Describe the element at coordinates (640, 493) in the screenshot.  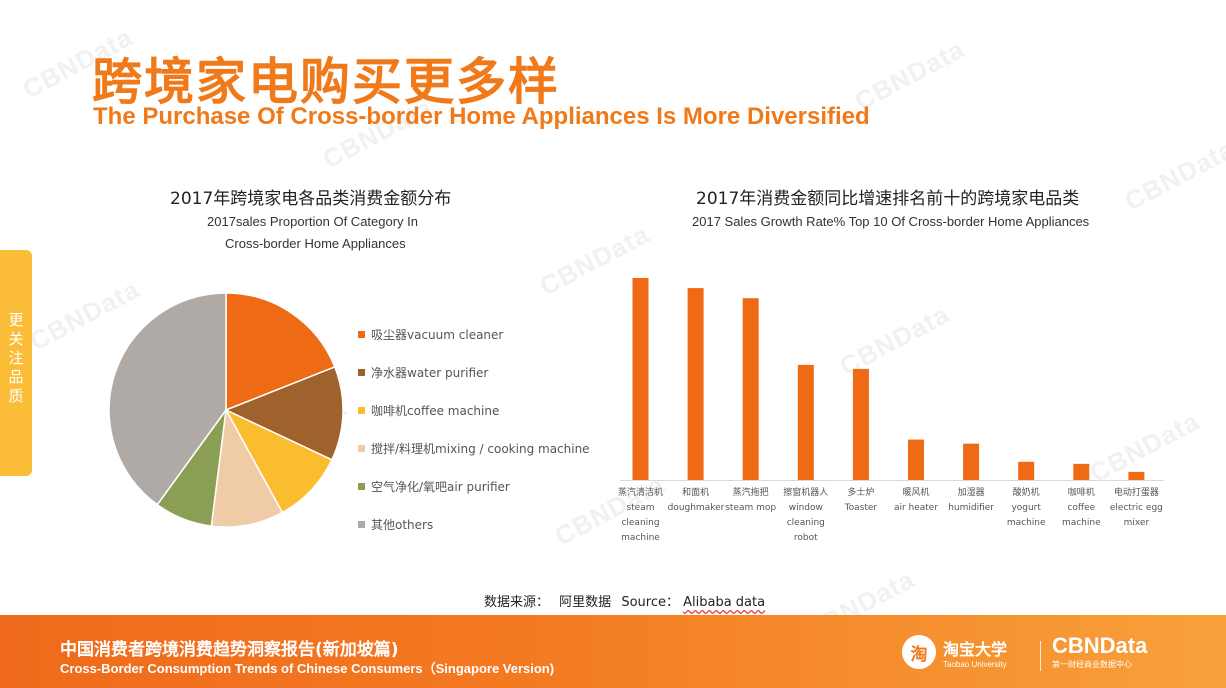
I see `bar-category-label-cn: 蒸汽清洁机` at that location.